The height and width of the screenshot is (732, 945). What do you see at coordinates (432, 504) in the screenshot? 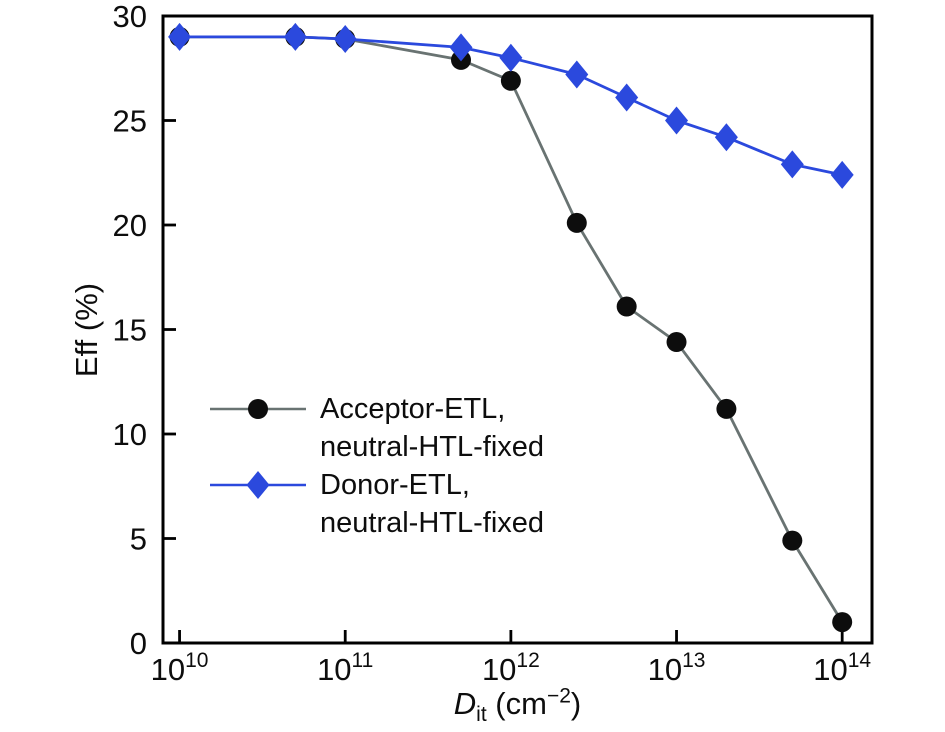
I see `legend-text: Donor-ETL, neutral-HTL-fixed` at bounding box center [432, 504].